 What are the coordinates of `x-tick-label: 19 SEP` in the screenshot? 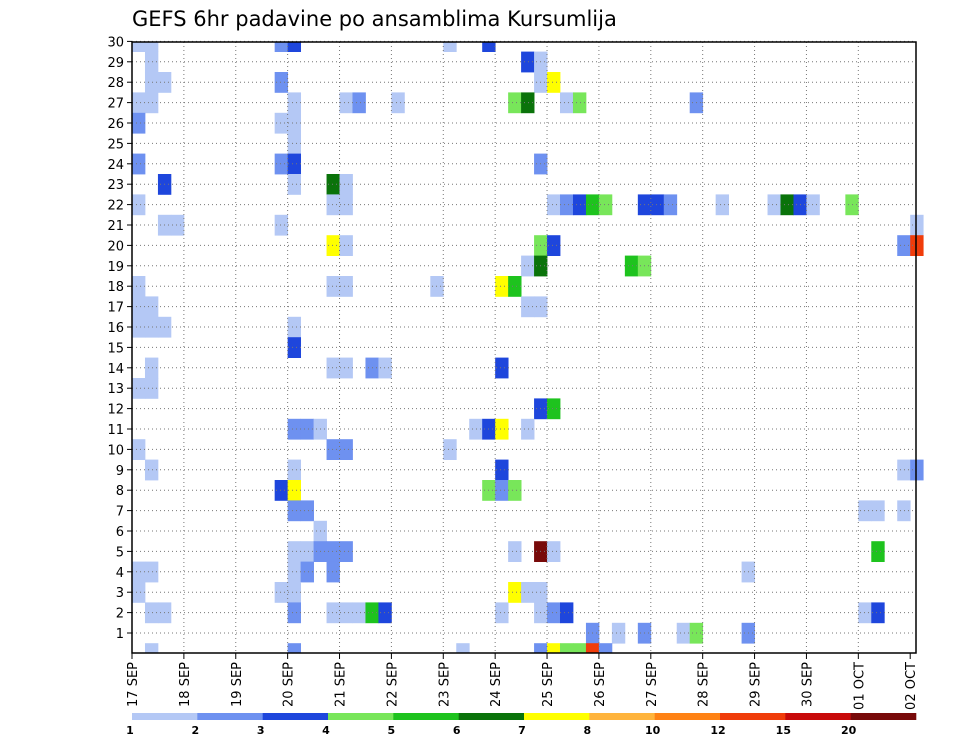 It's located at (237, 684).